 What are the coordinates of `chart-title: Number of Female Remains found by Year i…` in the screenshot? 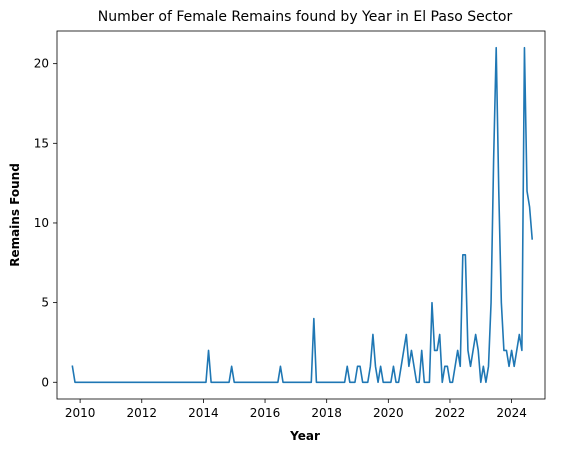 It's located at (305, 17).